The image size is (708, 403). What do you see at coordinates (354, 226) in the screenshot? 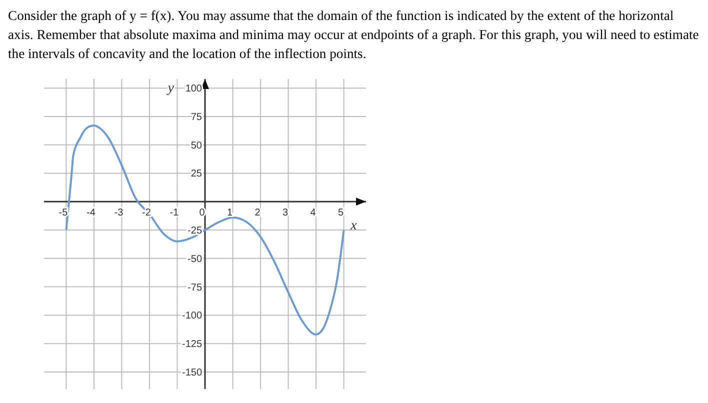
I see `x-axis-title: x` at bounding box center [354, 226].